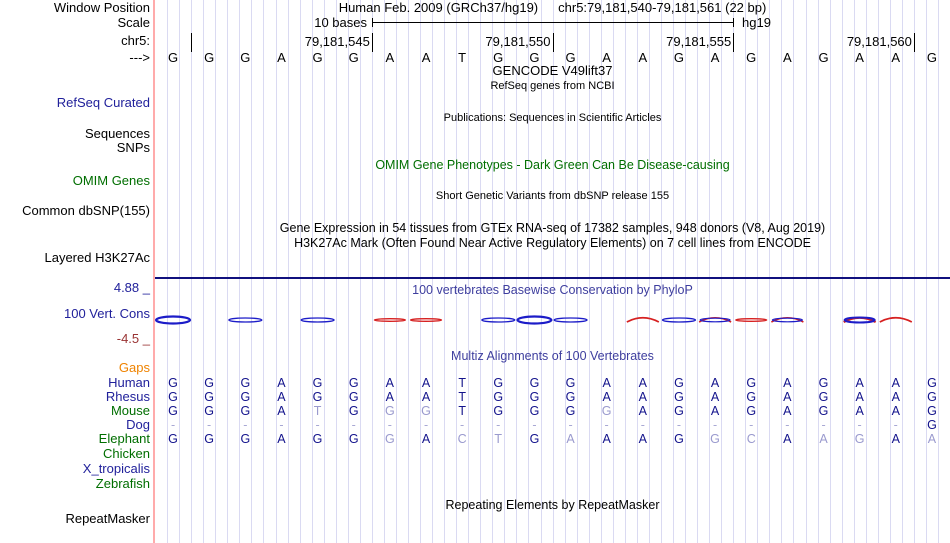  What do you see at coordinates (733, 22) in the screenshot?
I see `scale-bar-right-cap` at bounding box center [733, 22].